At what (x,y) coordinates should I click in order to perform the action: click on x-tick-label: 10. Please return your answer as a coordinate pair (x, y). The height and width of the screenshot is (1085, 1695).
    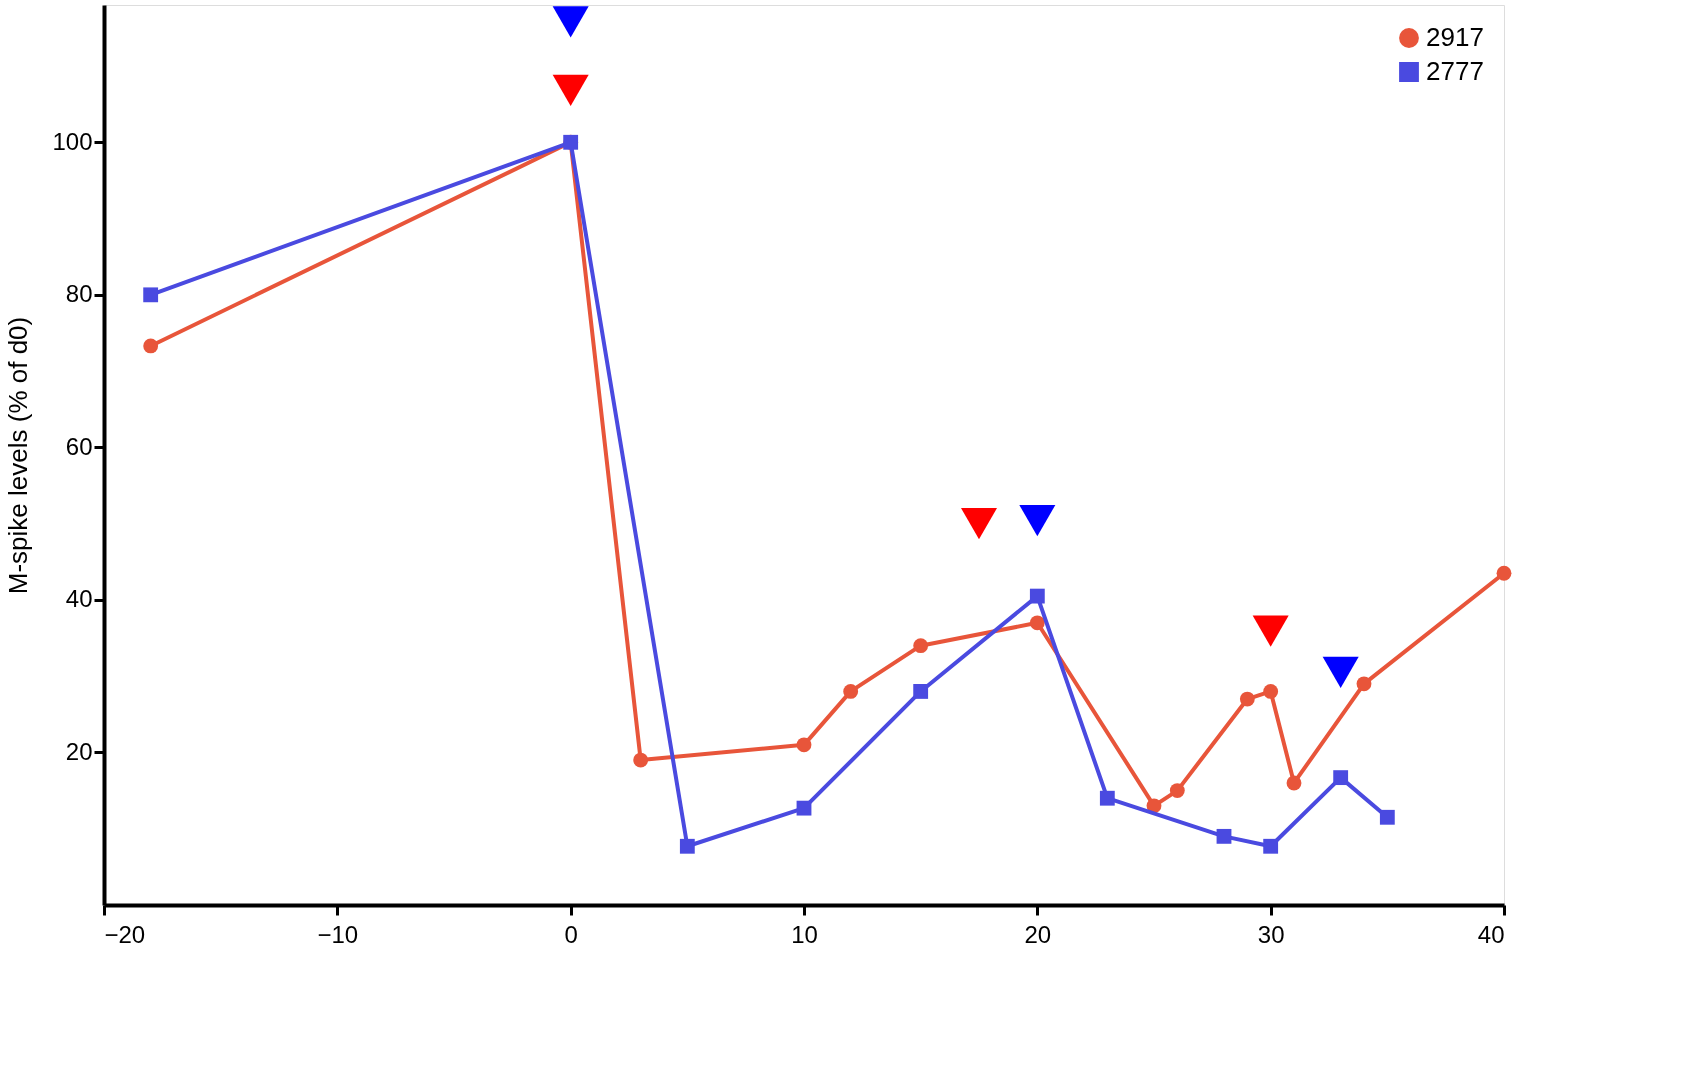
    Looking at the image, I should click on (804, 934).